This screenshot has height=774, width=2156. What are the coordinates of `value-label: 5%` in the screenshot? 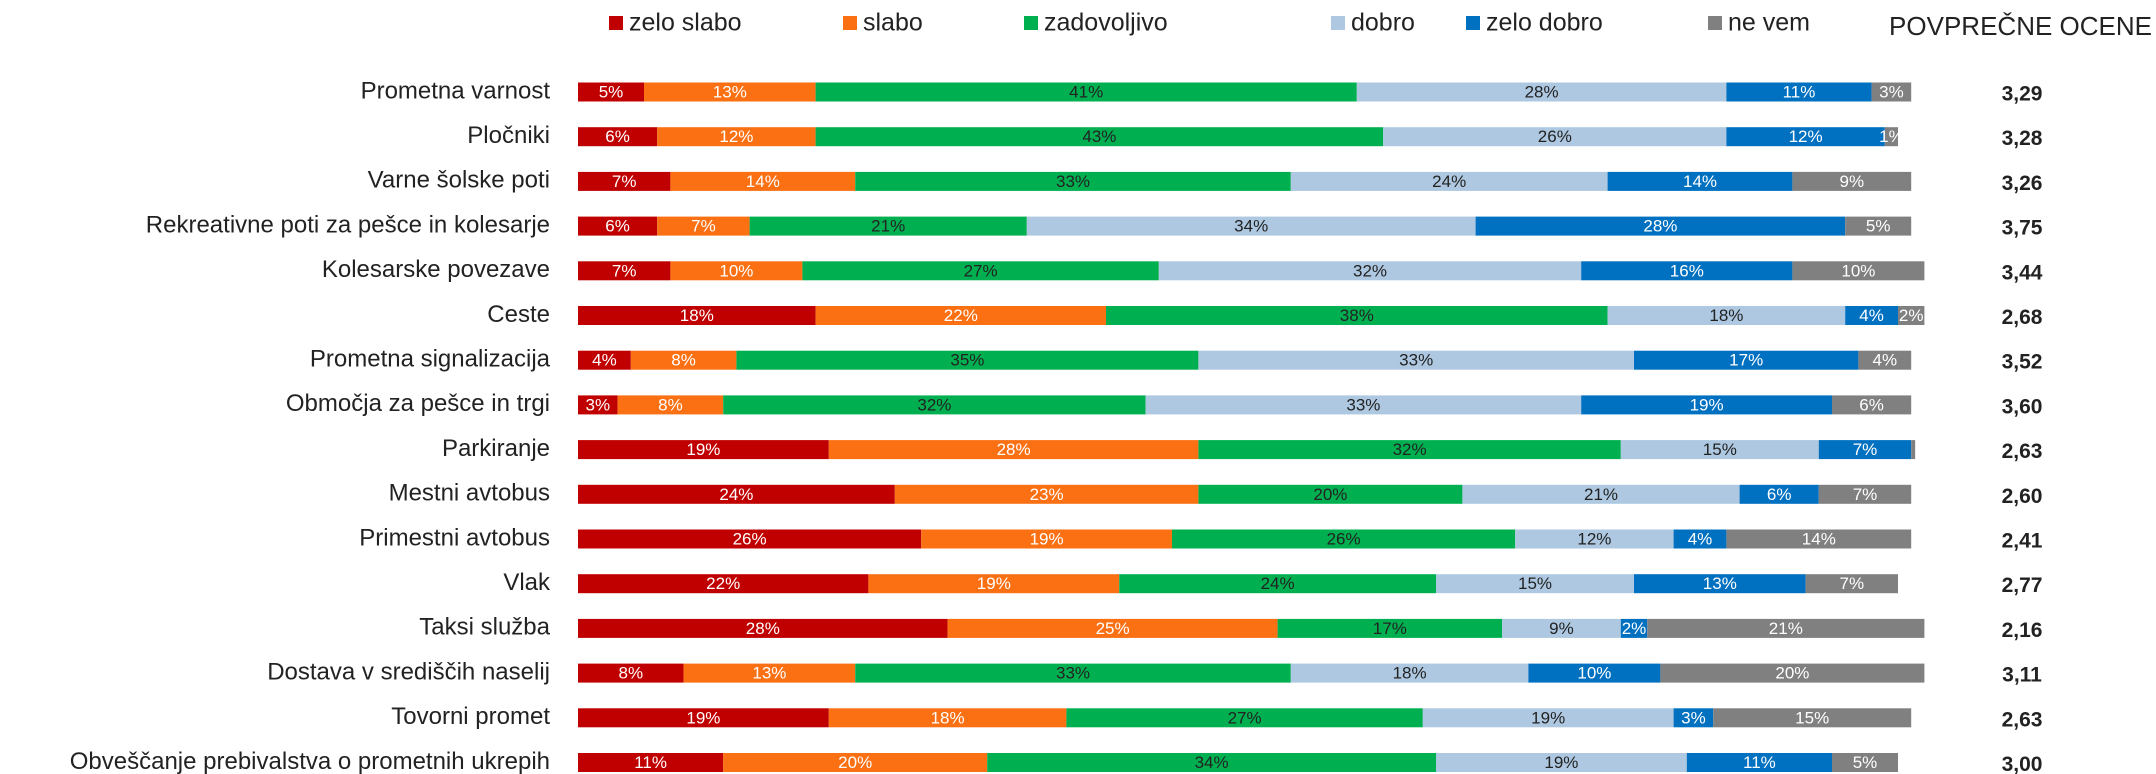 It's located at (1878, 226).